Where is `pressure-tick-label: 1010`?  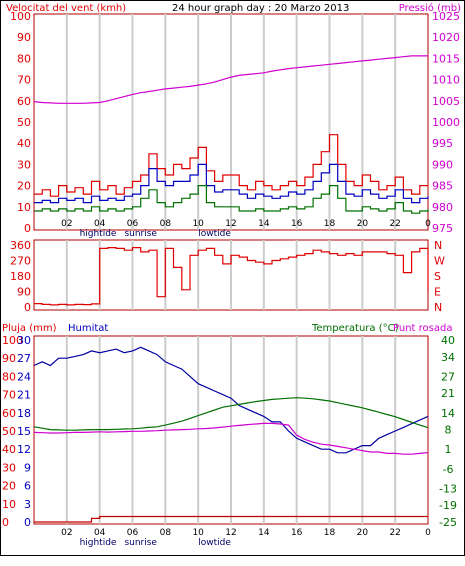
pressure-tick-label: 1010 is located at coordinates (446, 80).